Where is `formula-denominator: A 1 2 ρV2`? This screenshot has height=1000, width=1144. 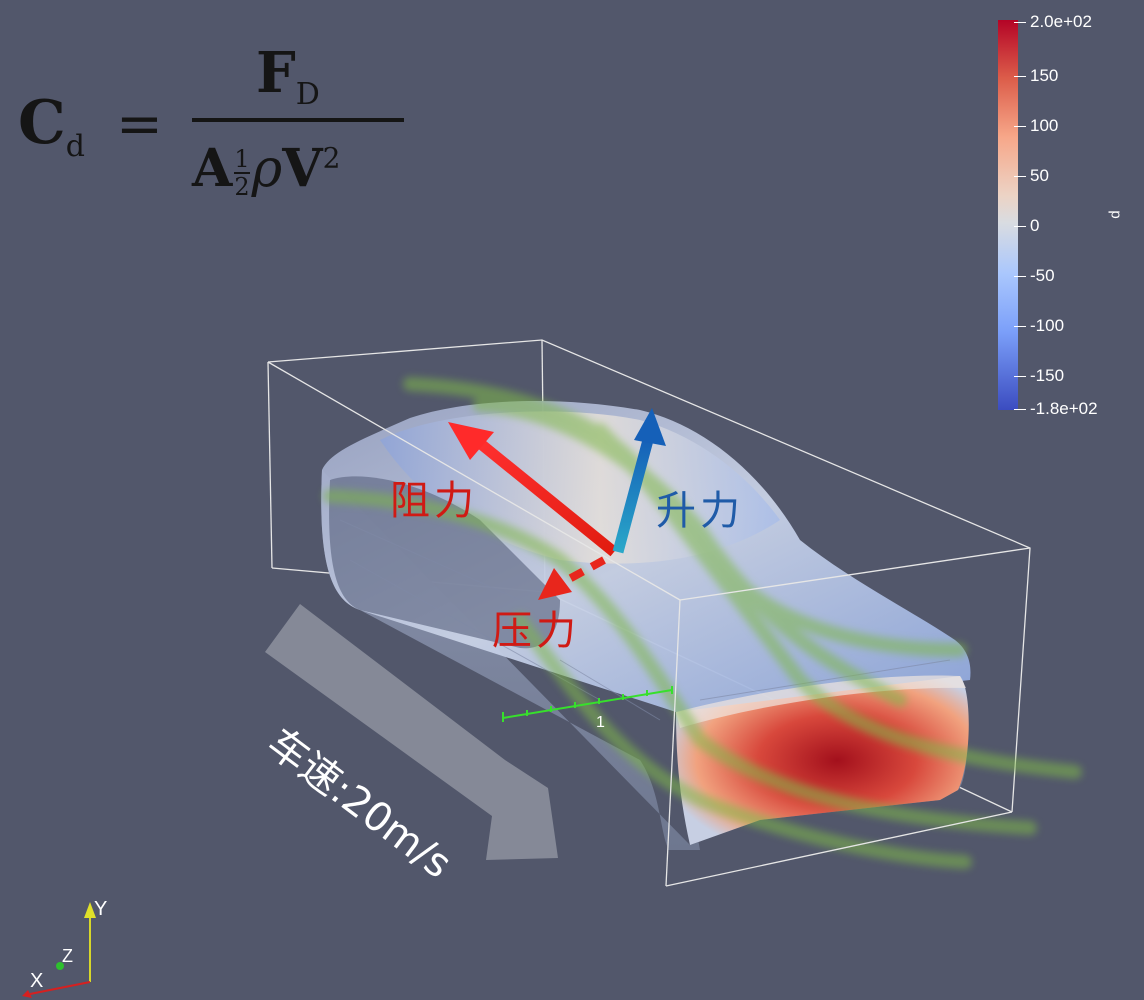
formula-denominator: A 1 2 ρV2 is located at coordinates (266, 169).